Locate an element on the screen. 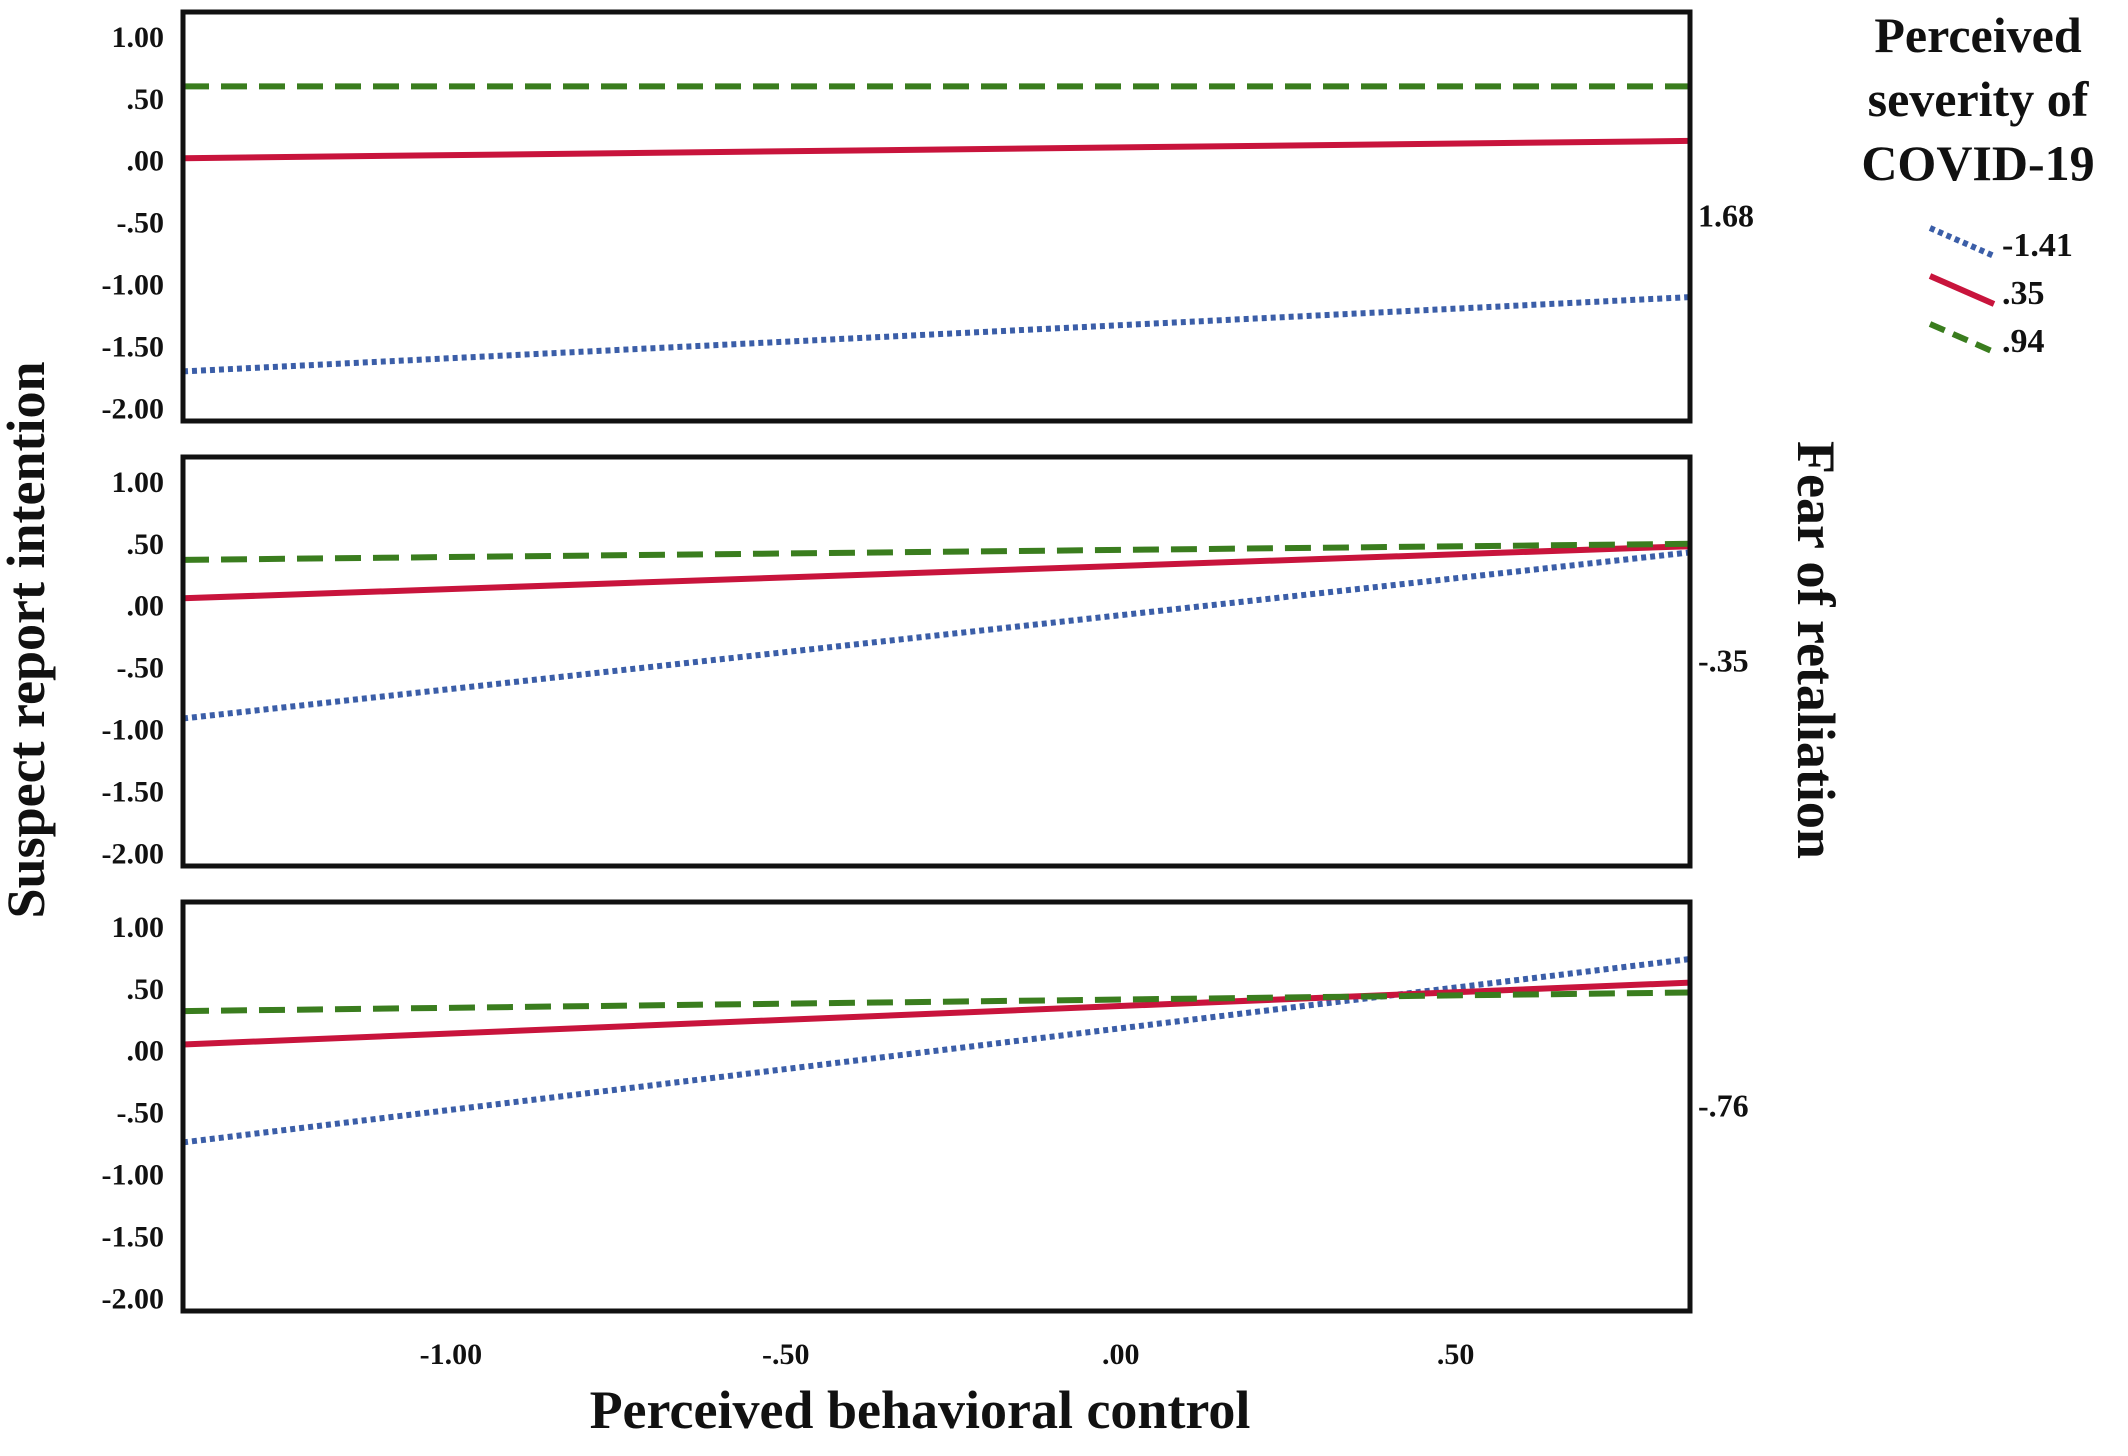  panel-label: -.35 is located at coordinates (1723, 661).